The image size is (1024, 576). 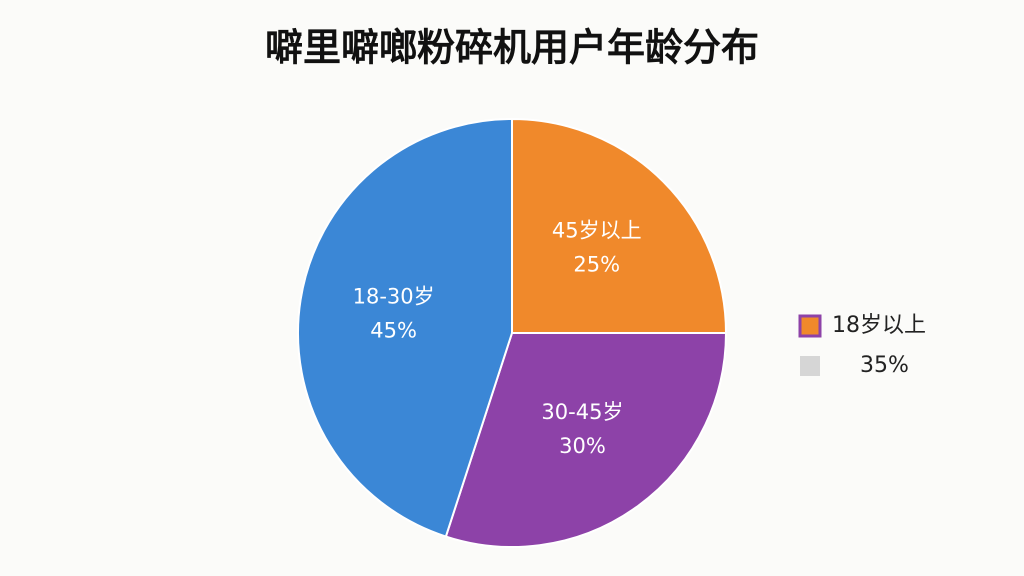 What do you see at coordinates (582, 412) in the screenshot?
I see `slice-label: 30-45岁` at bounding box center [582, 412].